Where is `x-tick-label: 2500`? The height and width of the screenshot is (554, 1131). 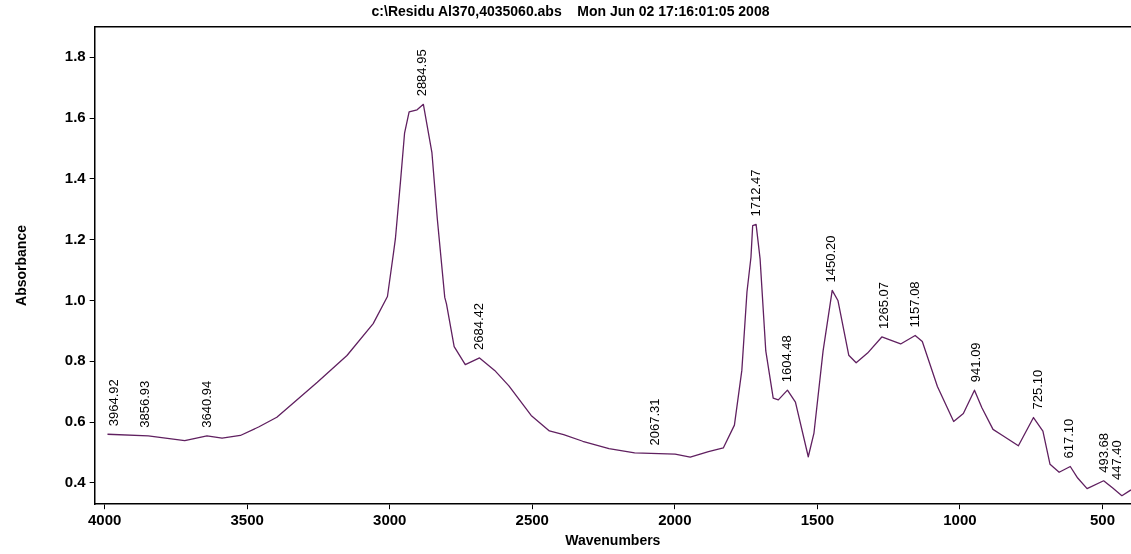 x-tick-label: 2500 is located at coordinates (532, 520).